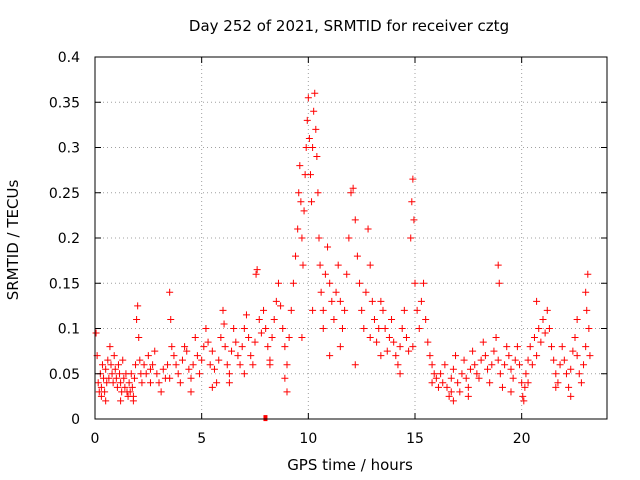 This screenshot has height=480, width=640. What do you see at coordinates (308, 439) in the screenshot?
I see `x-tick-label: 10` at bounding box center [308, 439].